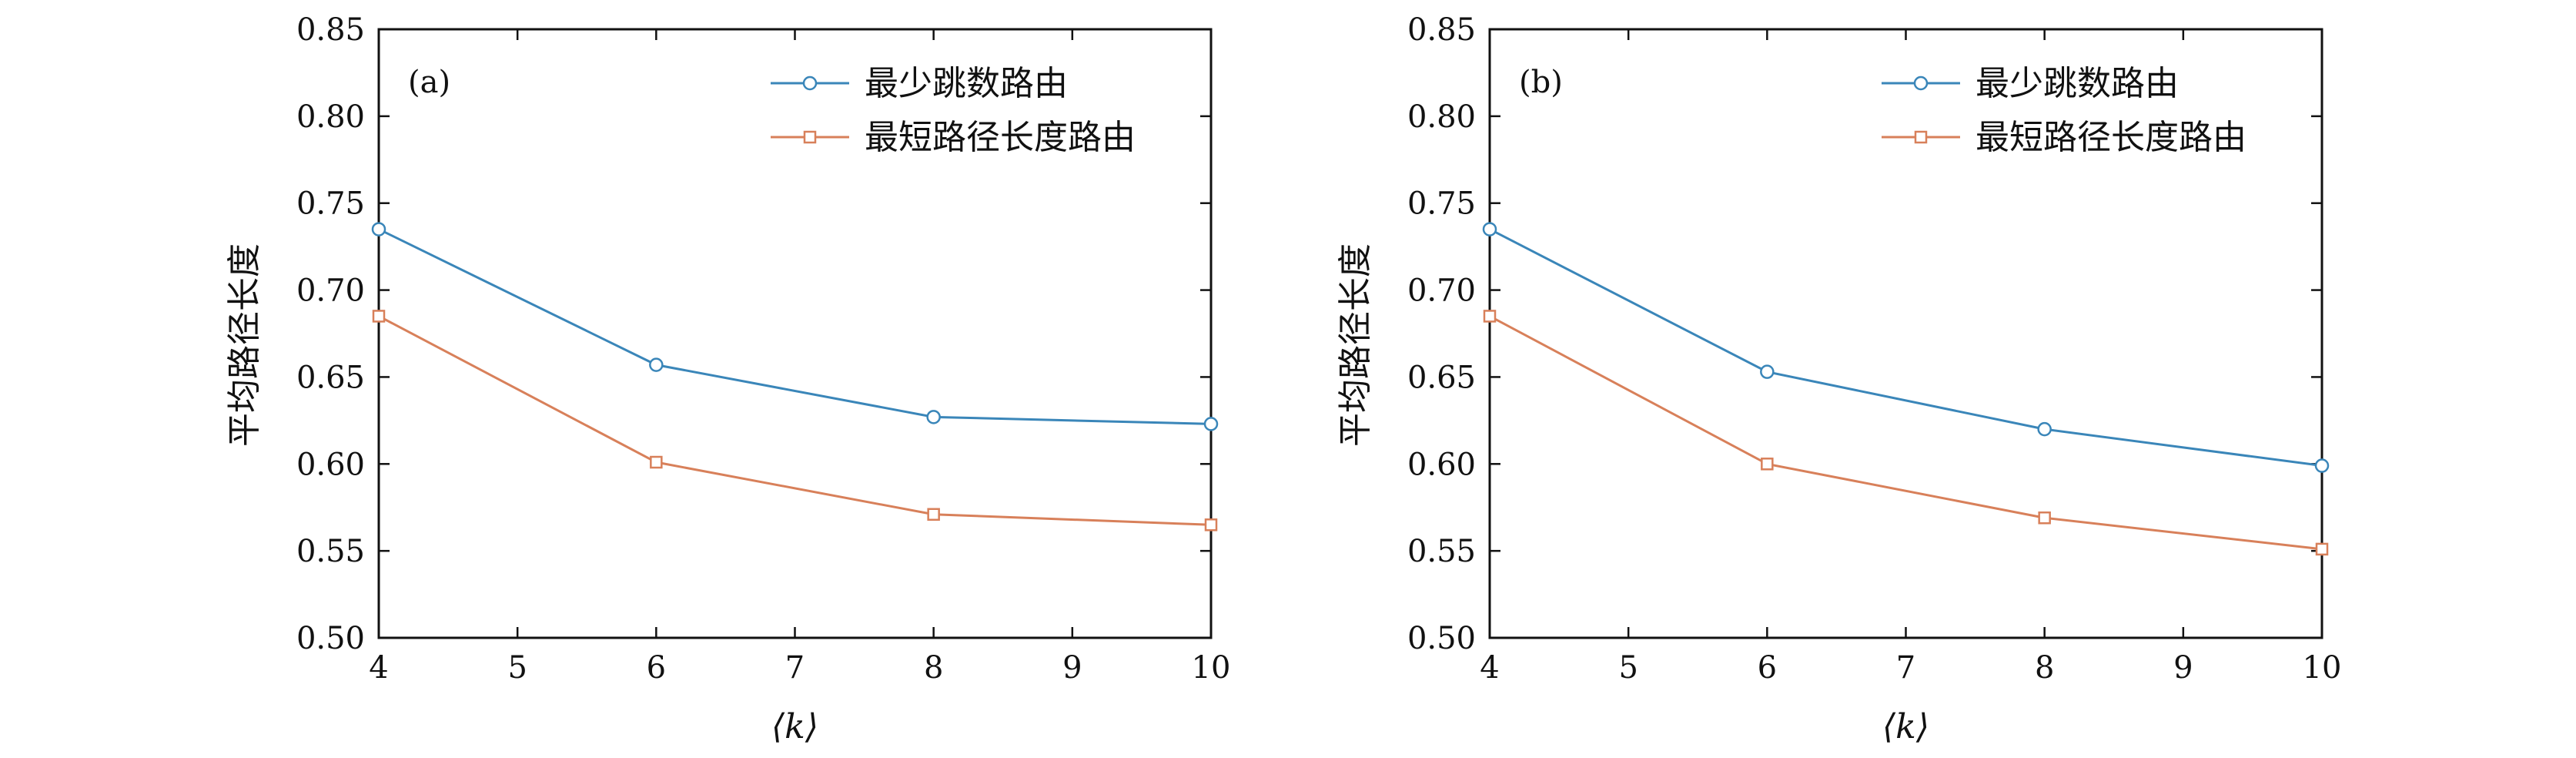  What do you see at coordinates (429, 83) in the screenshot?
I see `panel-label: (a)` at bounding box center [429, 83].